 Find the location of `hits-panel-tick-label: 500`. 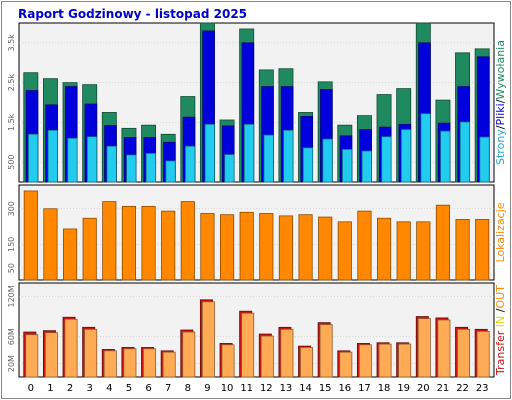

hits-panel-tick-label: 500 is located at coordinates (11, 161).